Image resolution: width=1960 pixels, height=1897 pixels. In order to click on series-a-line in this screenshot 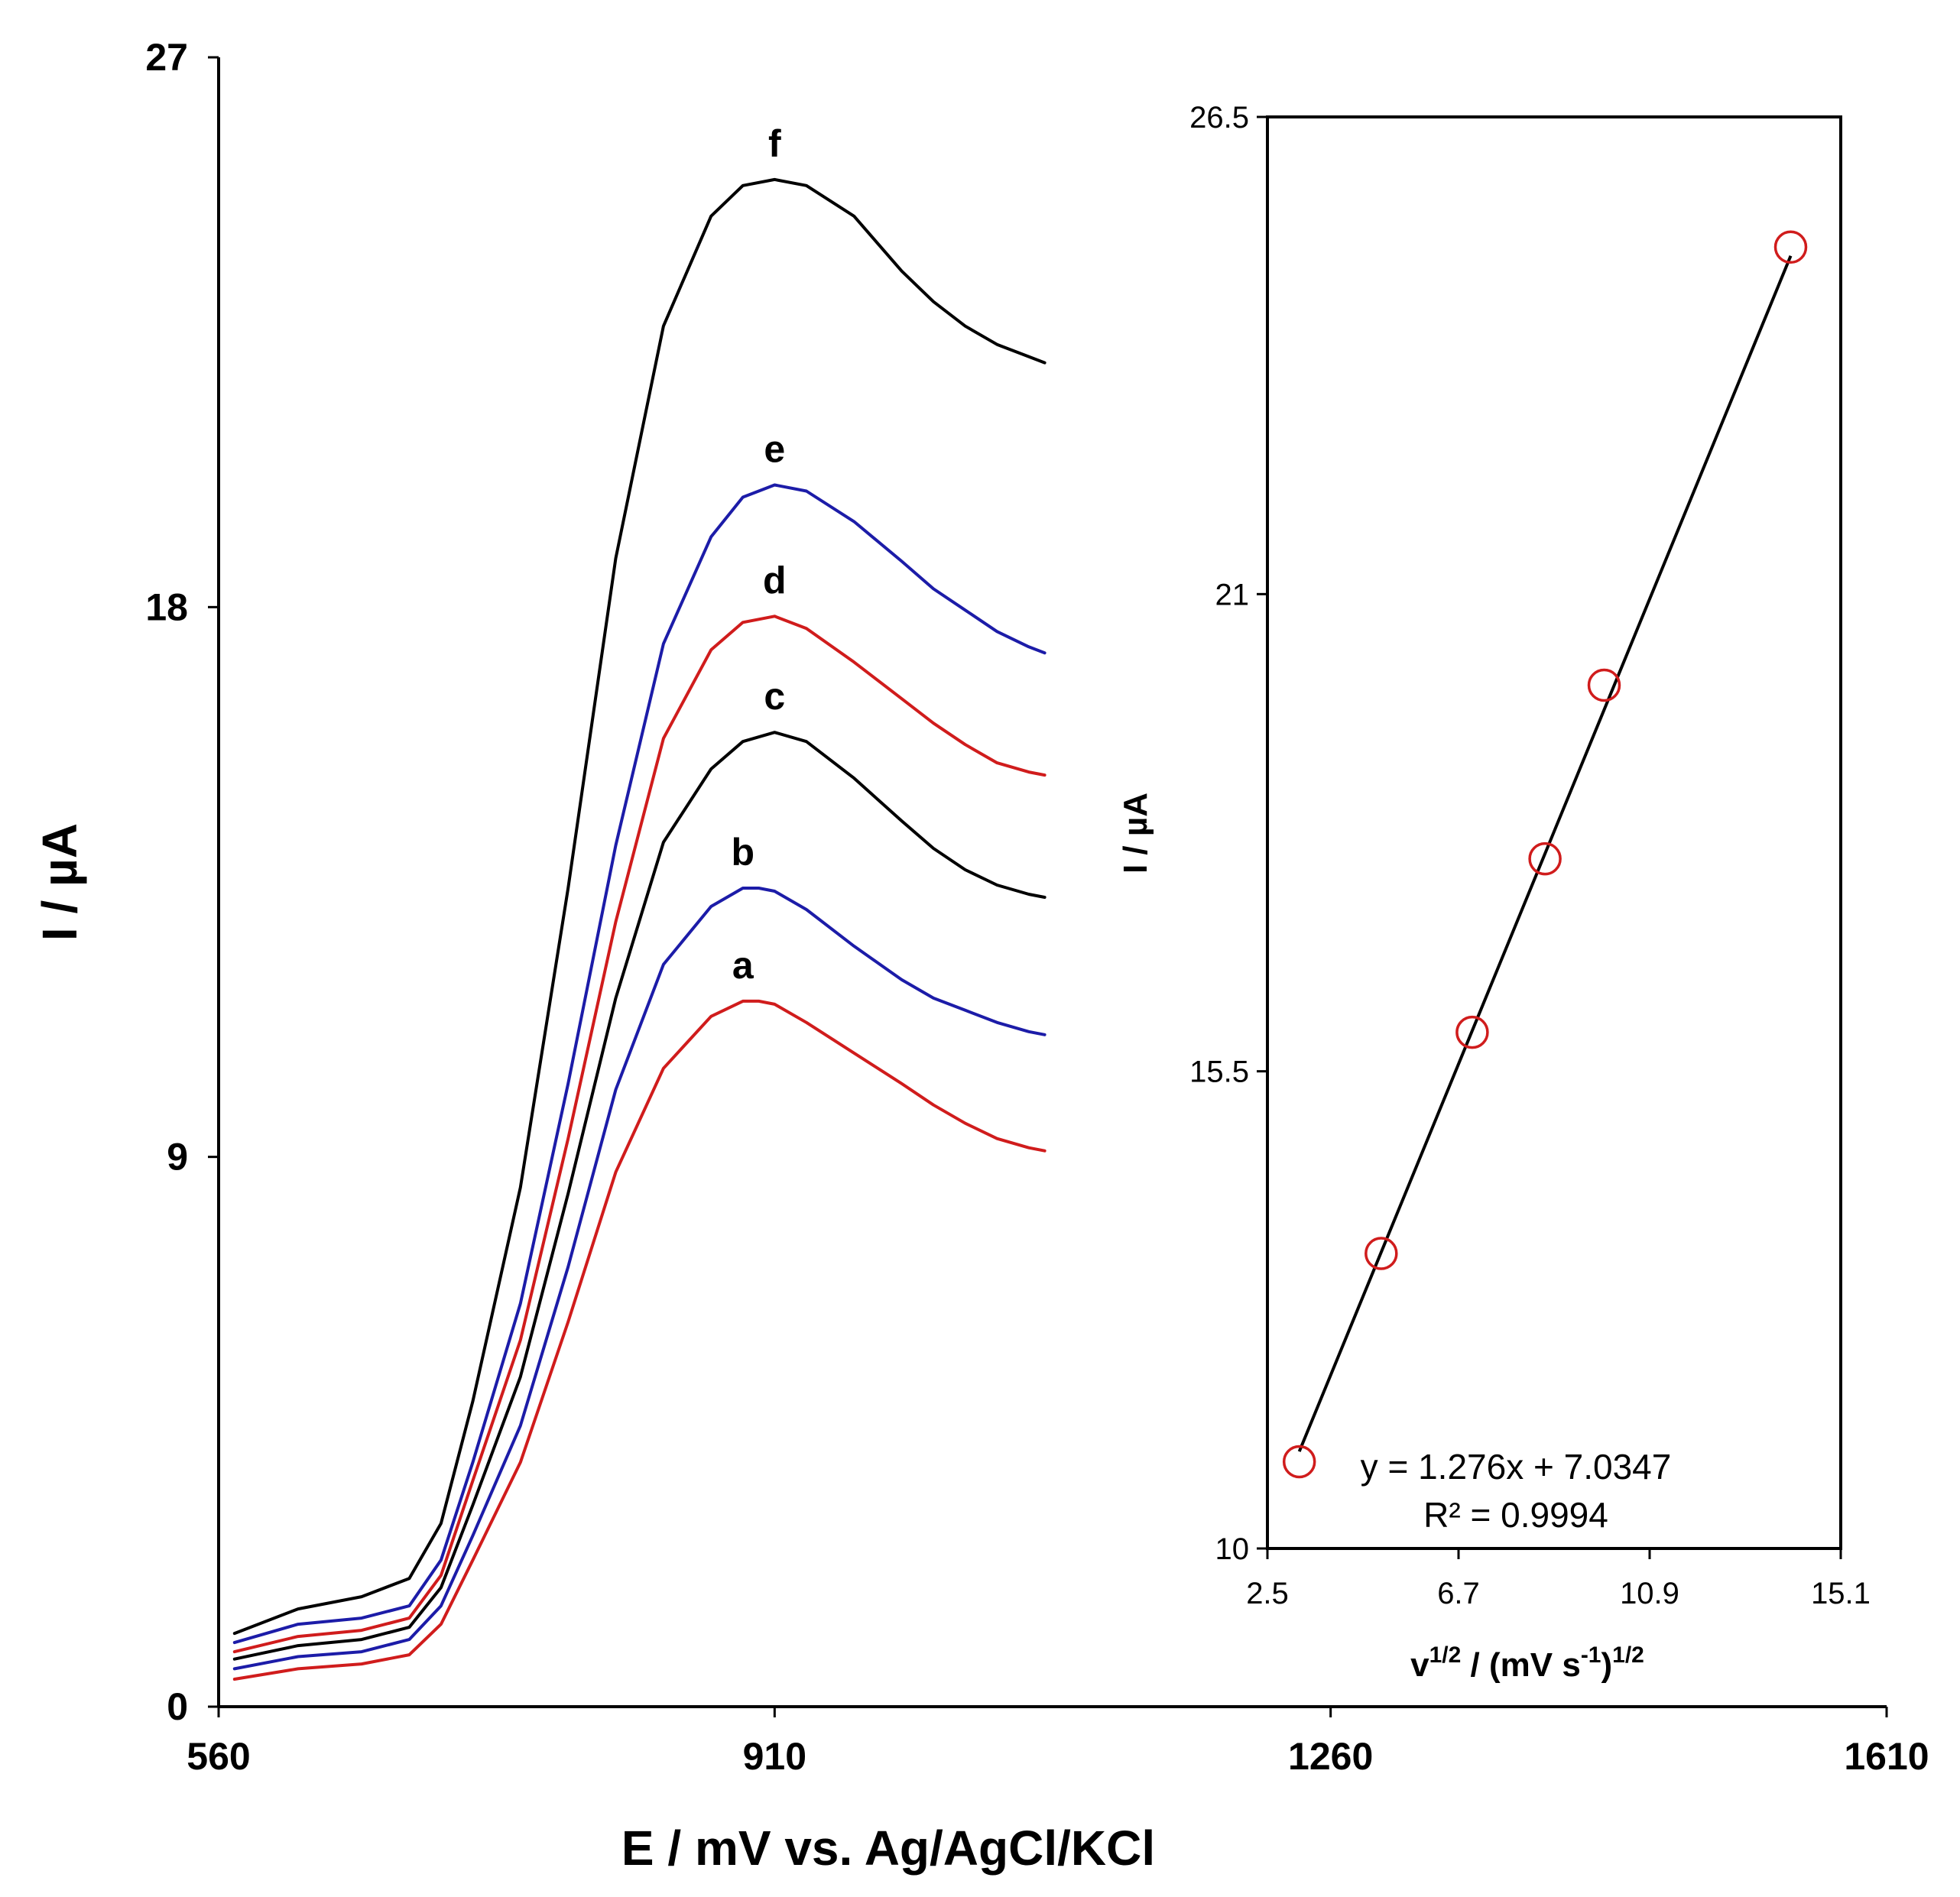, I will do `click(639, 1340)`.